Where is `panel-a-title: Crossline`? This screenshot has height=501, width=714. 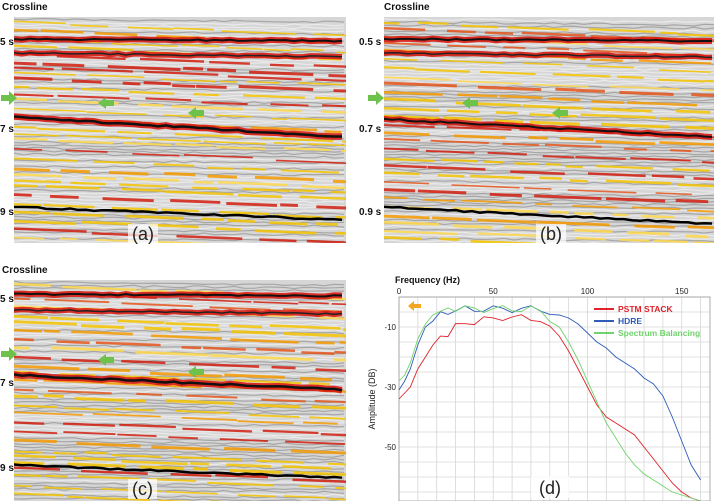
panel-a-title: Crossline is located at coordinates (25, 7).